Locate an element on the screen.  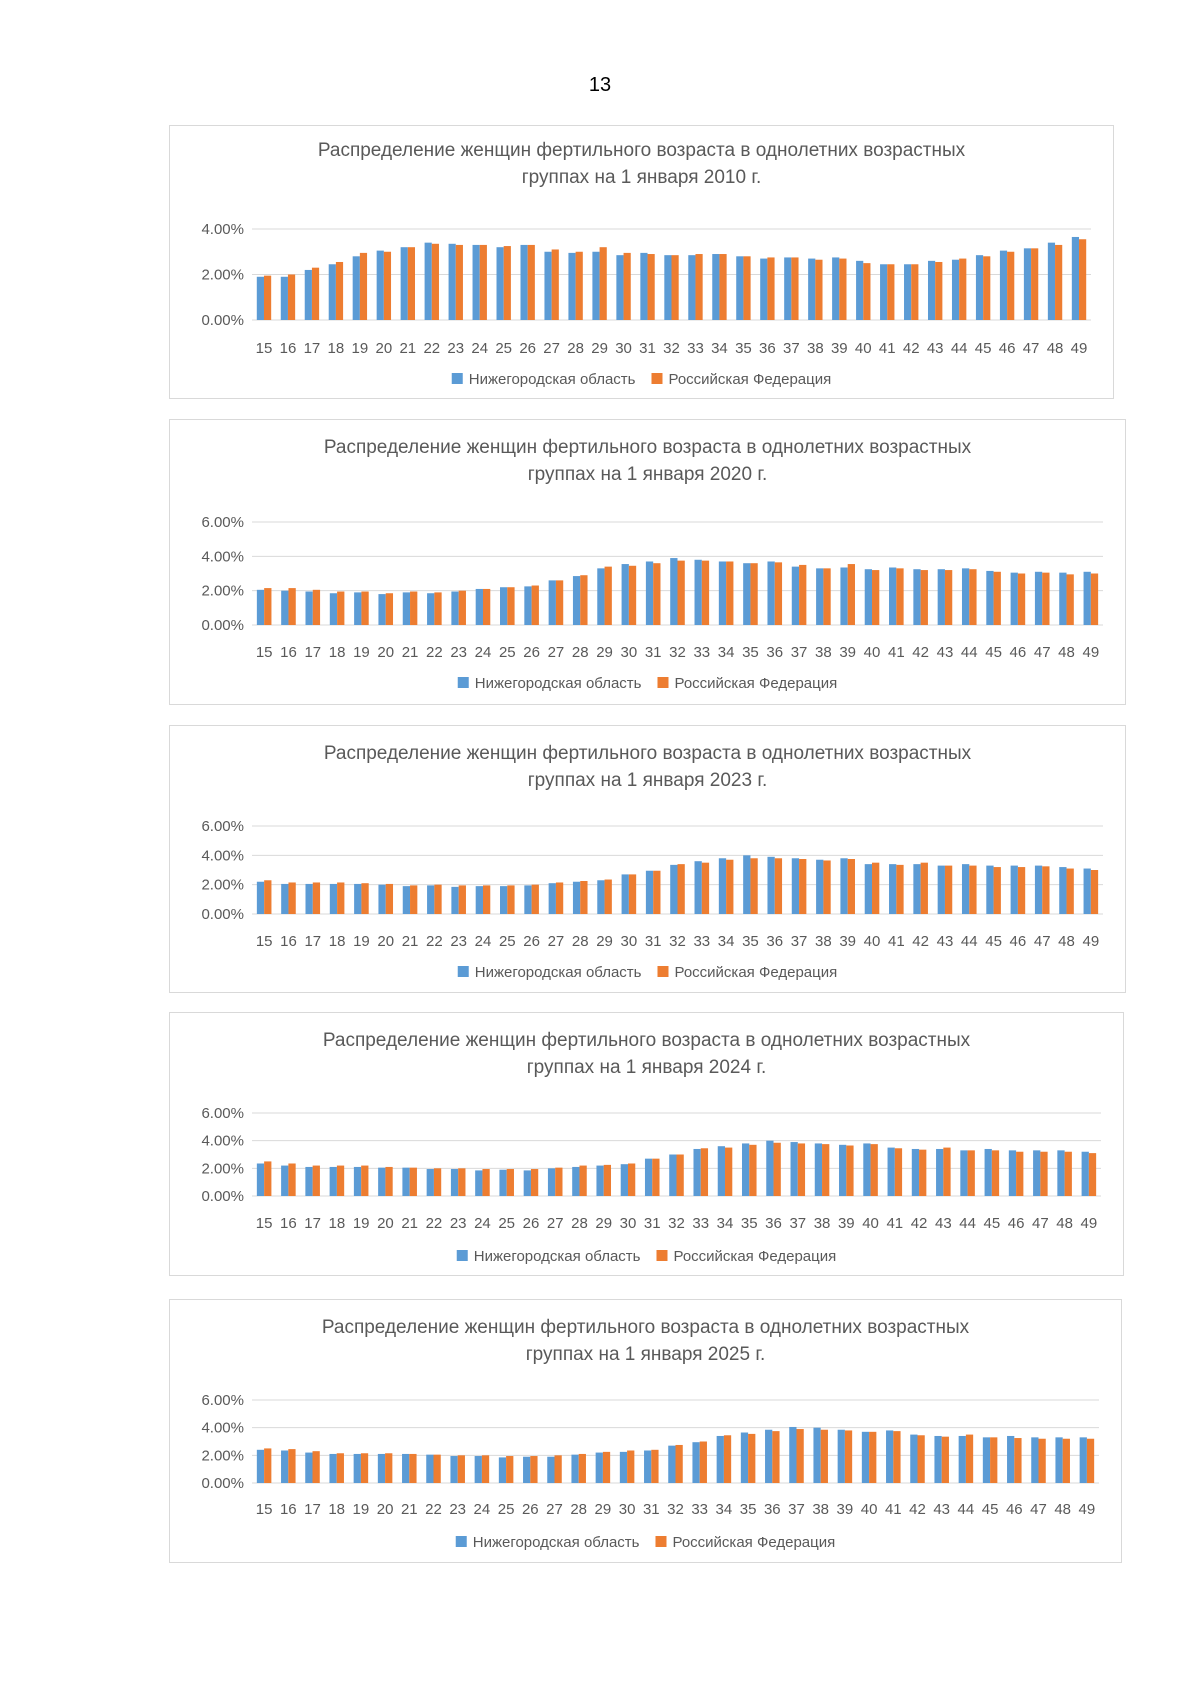
x-tick-label: 47 is located at coordinates (1038, 1509).